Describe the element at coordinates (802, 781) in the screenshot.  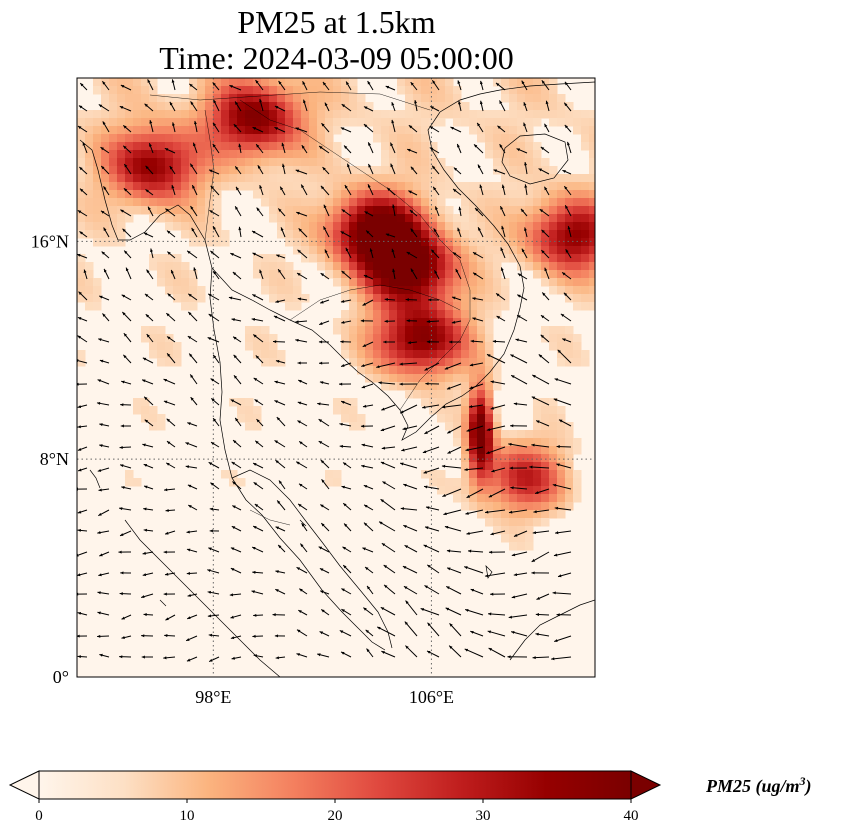
I see `colorbar-label-sup: 3` at that location.